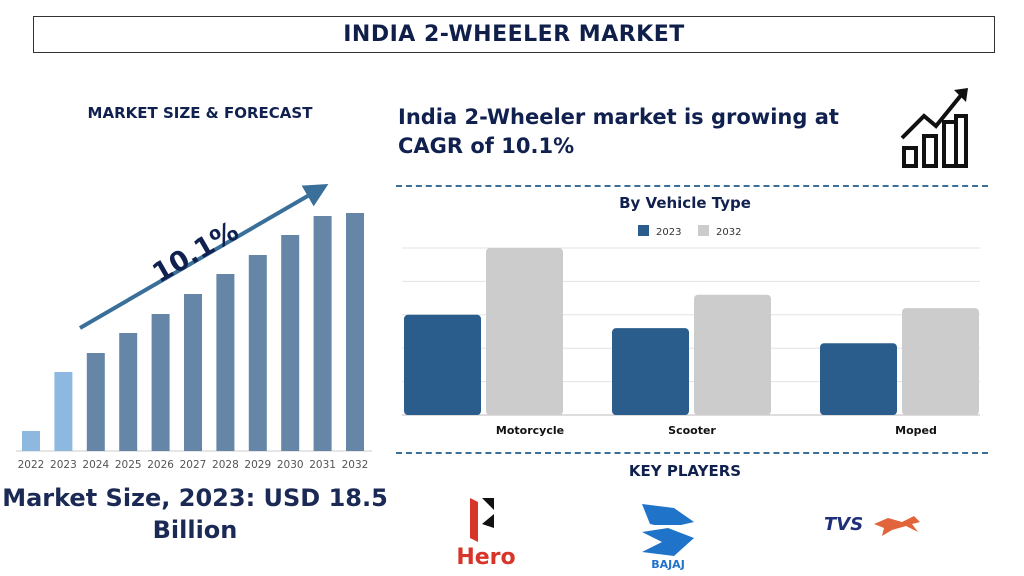  I want to click on bar-2026, so click(160, 382).